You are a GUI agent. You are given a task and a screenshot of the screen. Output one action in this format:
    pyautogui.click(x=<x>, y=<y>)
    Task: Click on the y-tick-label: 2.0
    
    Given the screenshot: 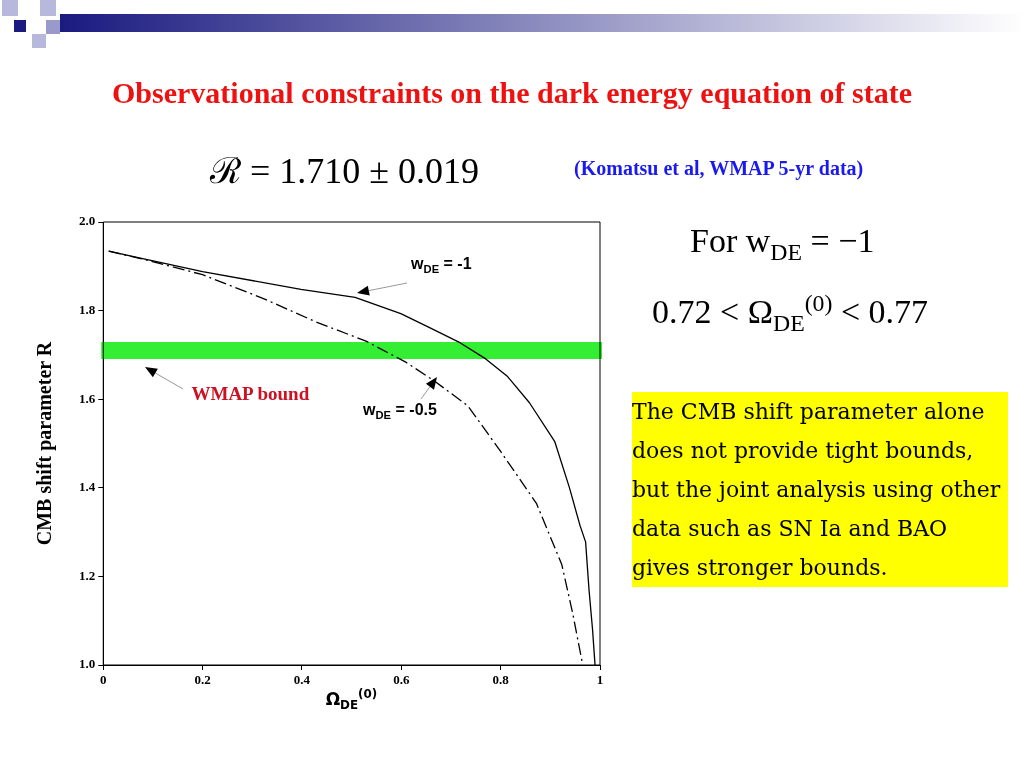 What is the action you would take?
    pyautogui.click(x=87, y=221)
    